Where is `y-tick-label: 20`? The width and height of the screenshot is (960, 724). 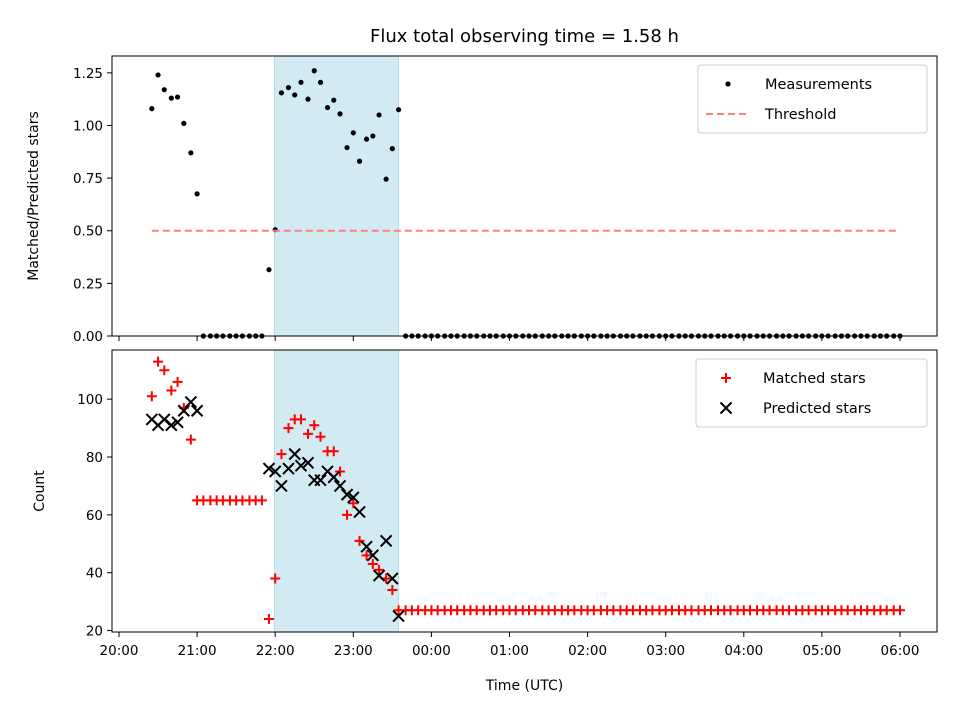 y-tick-label: 20 is located at coordinates (94, 632).